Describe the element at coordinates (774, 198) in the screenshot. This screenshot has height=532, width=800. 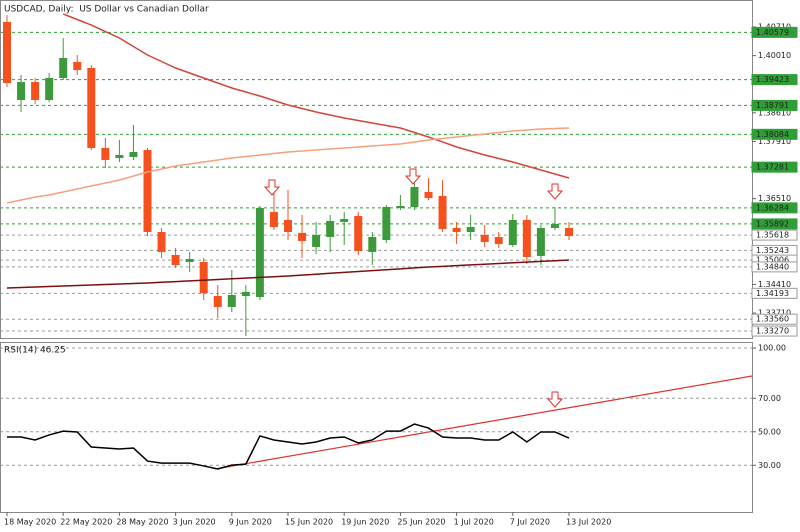
I see `y-tick-label: 1.36510` at that location.